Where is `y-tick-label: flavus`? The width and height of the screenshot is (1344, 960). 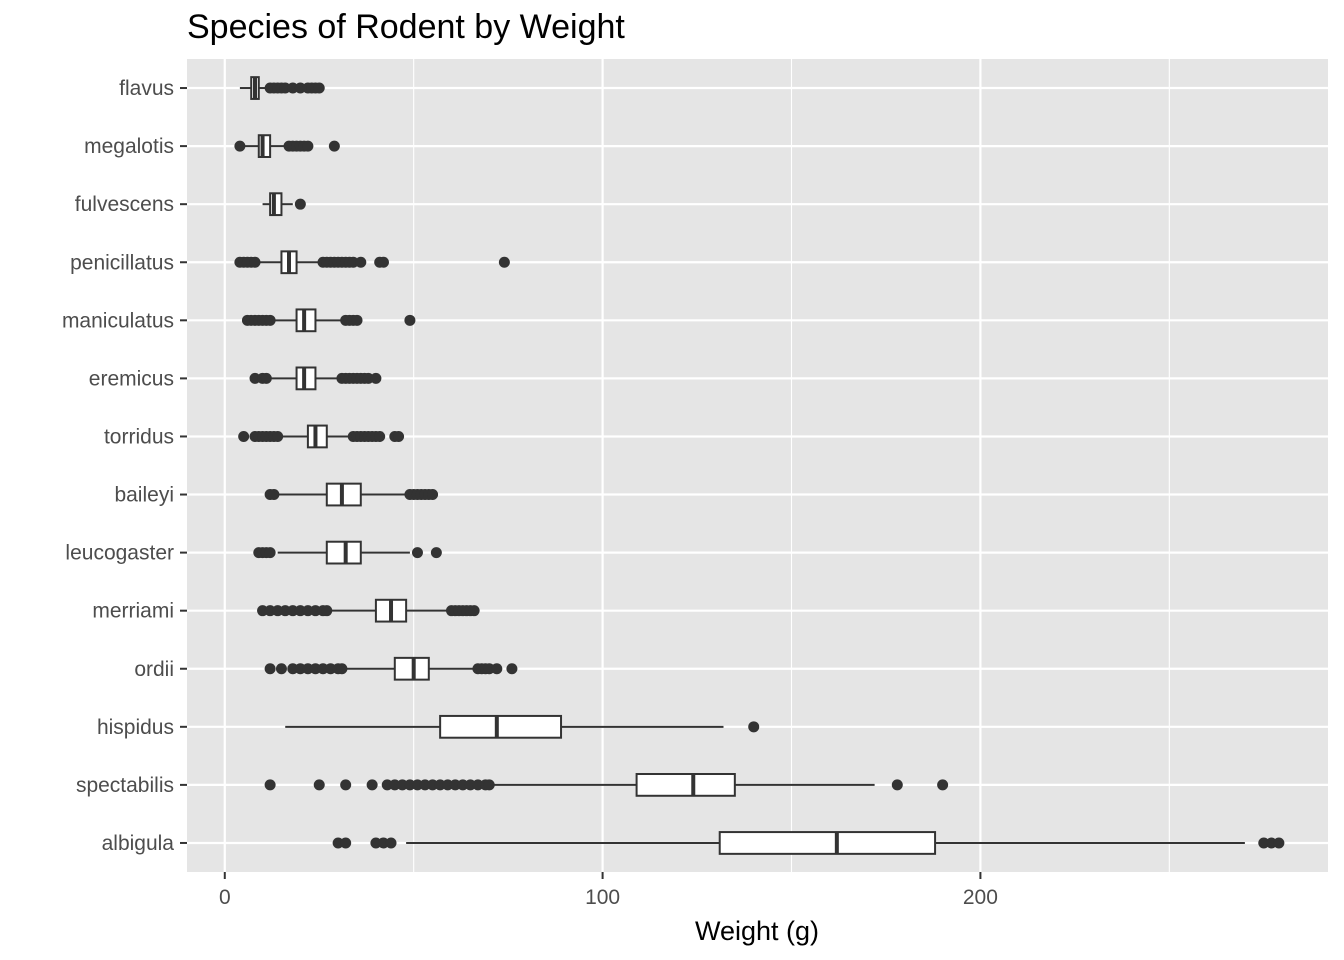 y-tick-label: flavus is located at coordinates (146, 88).